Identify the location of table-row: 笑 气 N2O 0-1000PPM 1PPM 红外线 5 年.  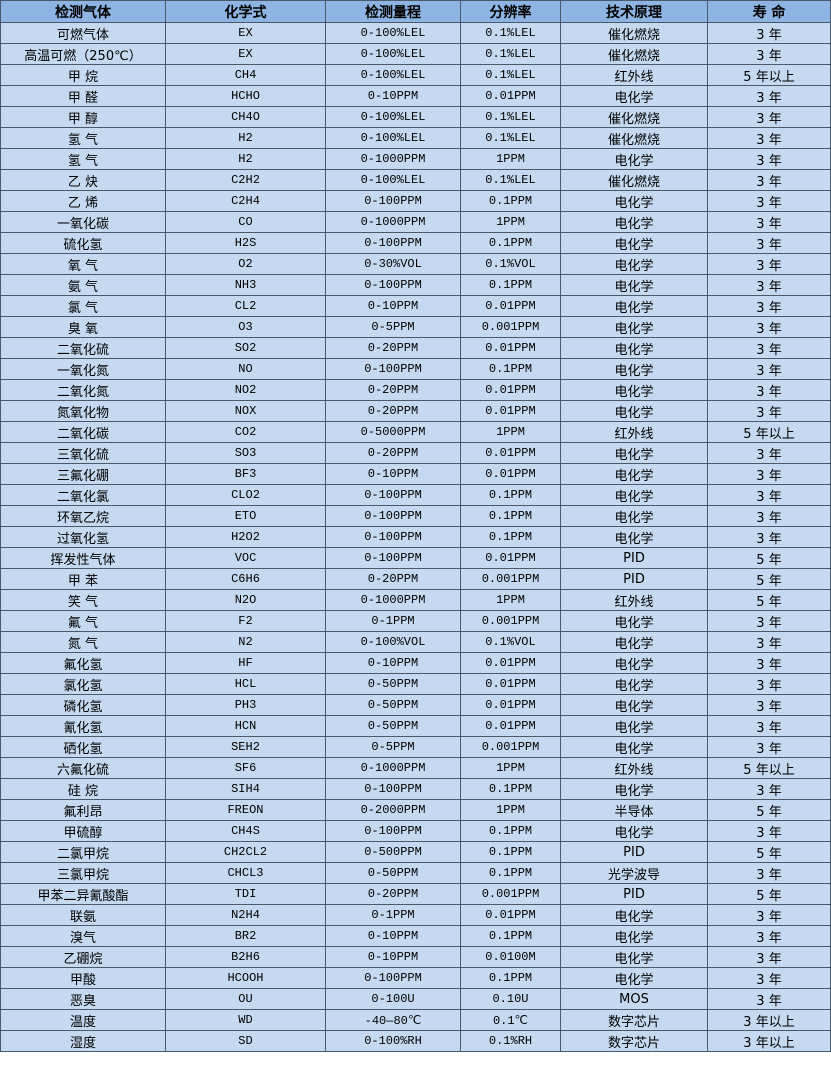
(415, 600).